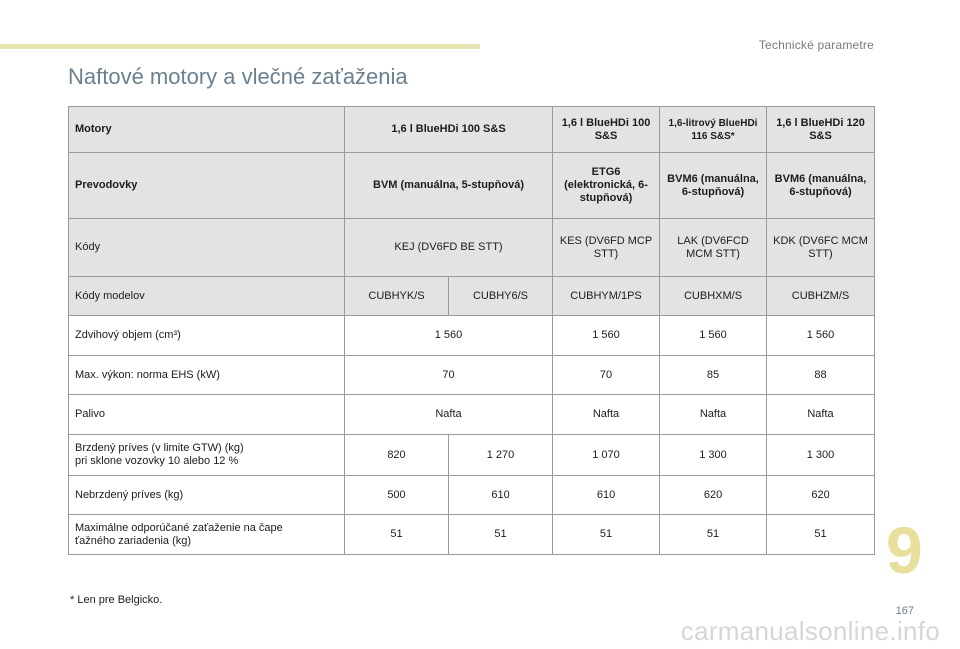 This screenshot has width=960, height=649. What do you see at coordinates (396, 495) in the screenshot?
I see `table-cell: 500` at bounding box center [396, 495].